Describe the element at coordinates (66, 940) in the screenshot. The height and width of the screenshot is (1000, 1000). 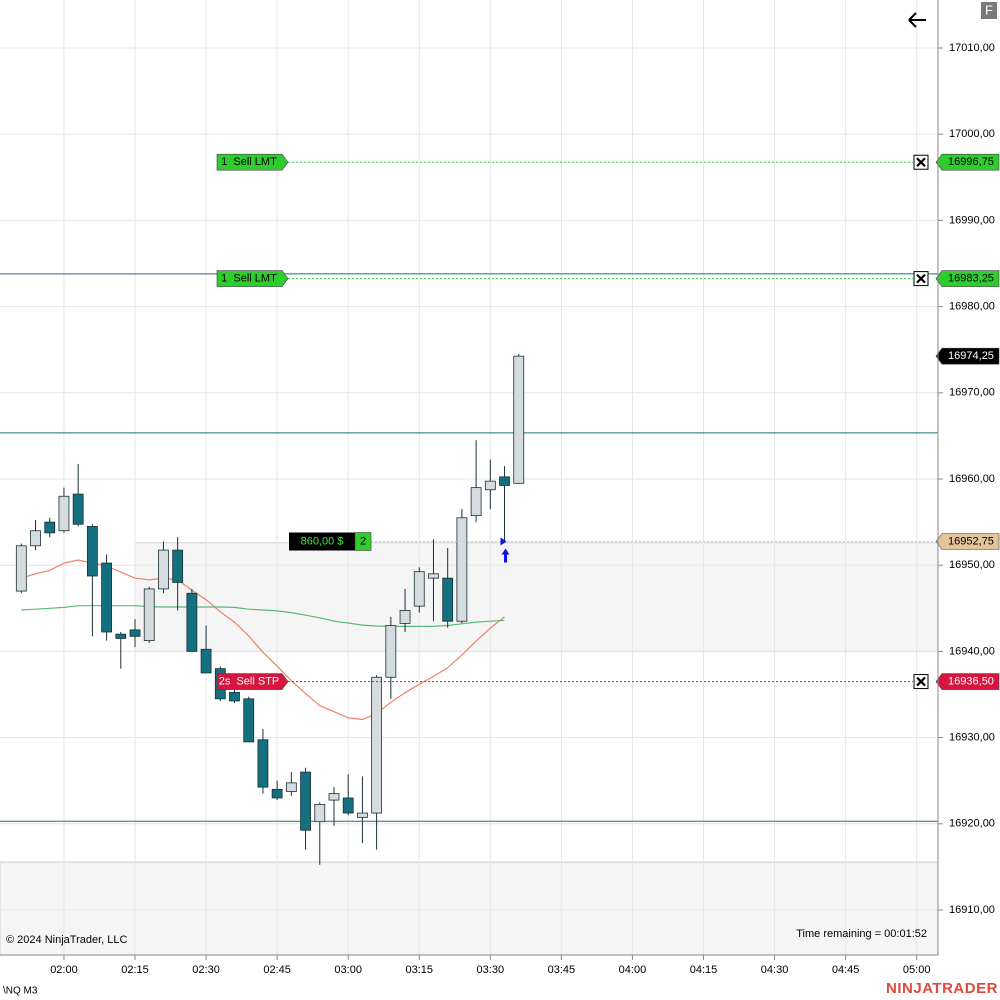
I see `copyright: © 2024 NinjaTrader, LLC` at that location.